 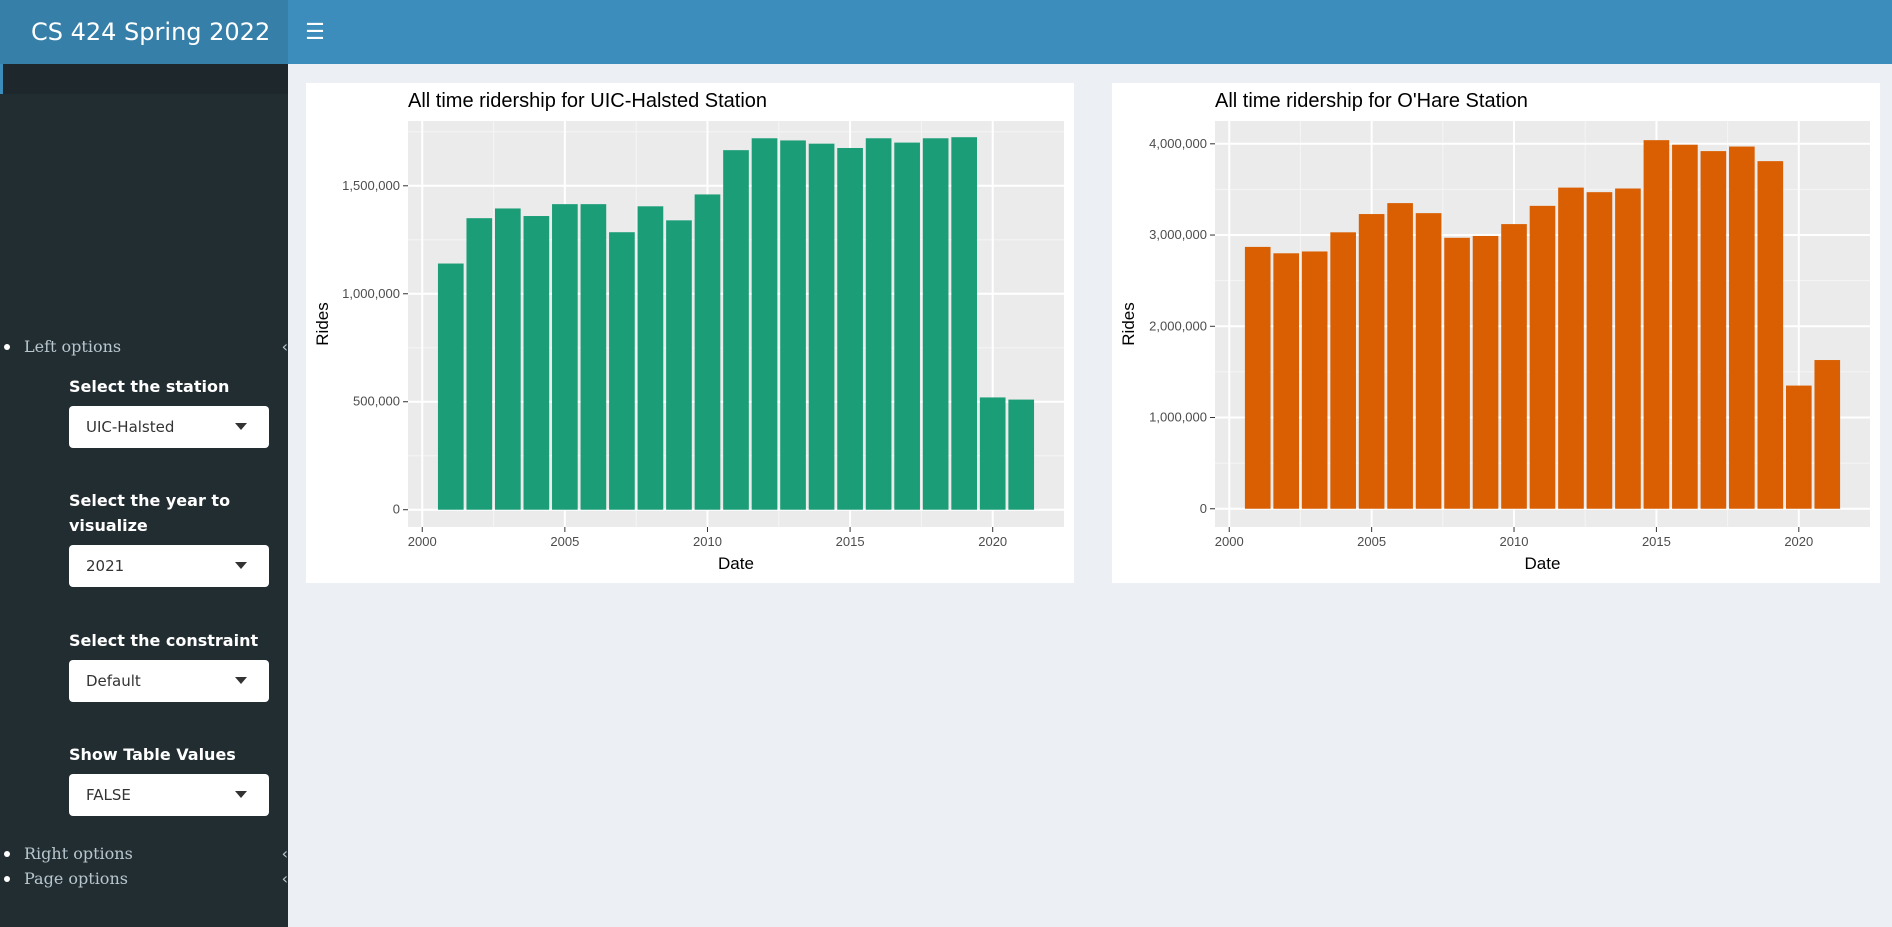 What do you see at coordinates (113, 681) in the screenshot?
I see `constraint-select-value: Default` at bounding box center [113, 681].